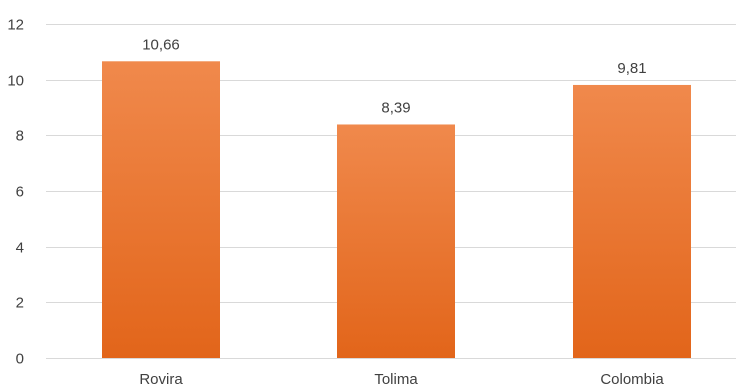 This screenshot has width=736, height=387. I want to click on category-label: Colombia, so click(632, 379).